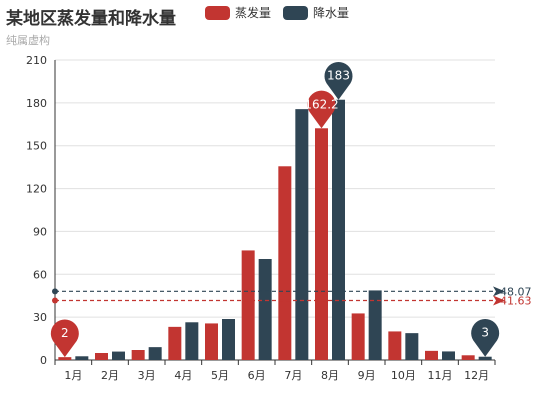  What do you see at coordinates (293, 375) in the screenshot?
I see `x-tick-label: 7月` at bounding box center [293, 375].